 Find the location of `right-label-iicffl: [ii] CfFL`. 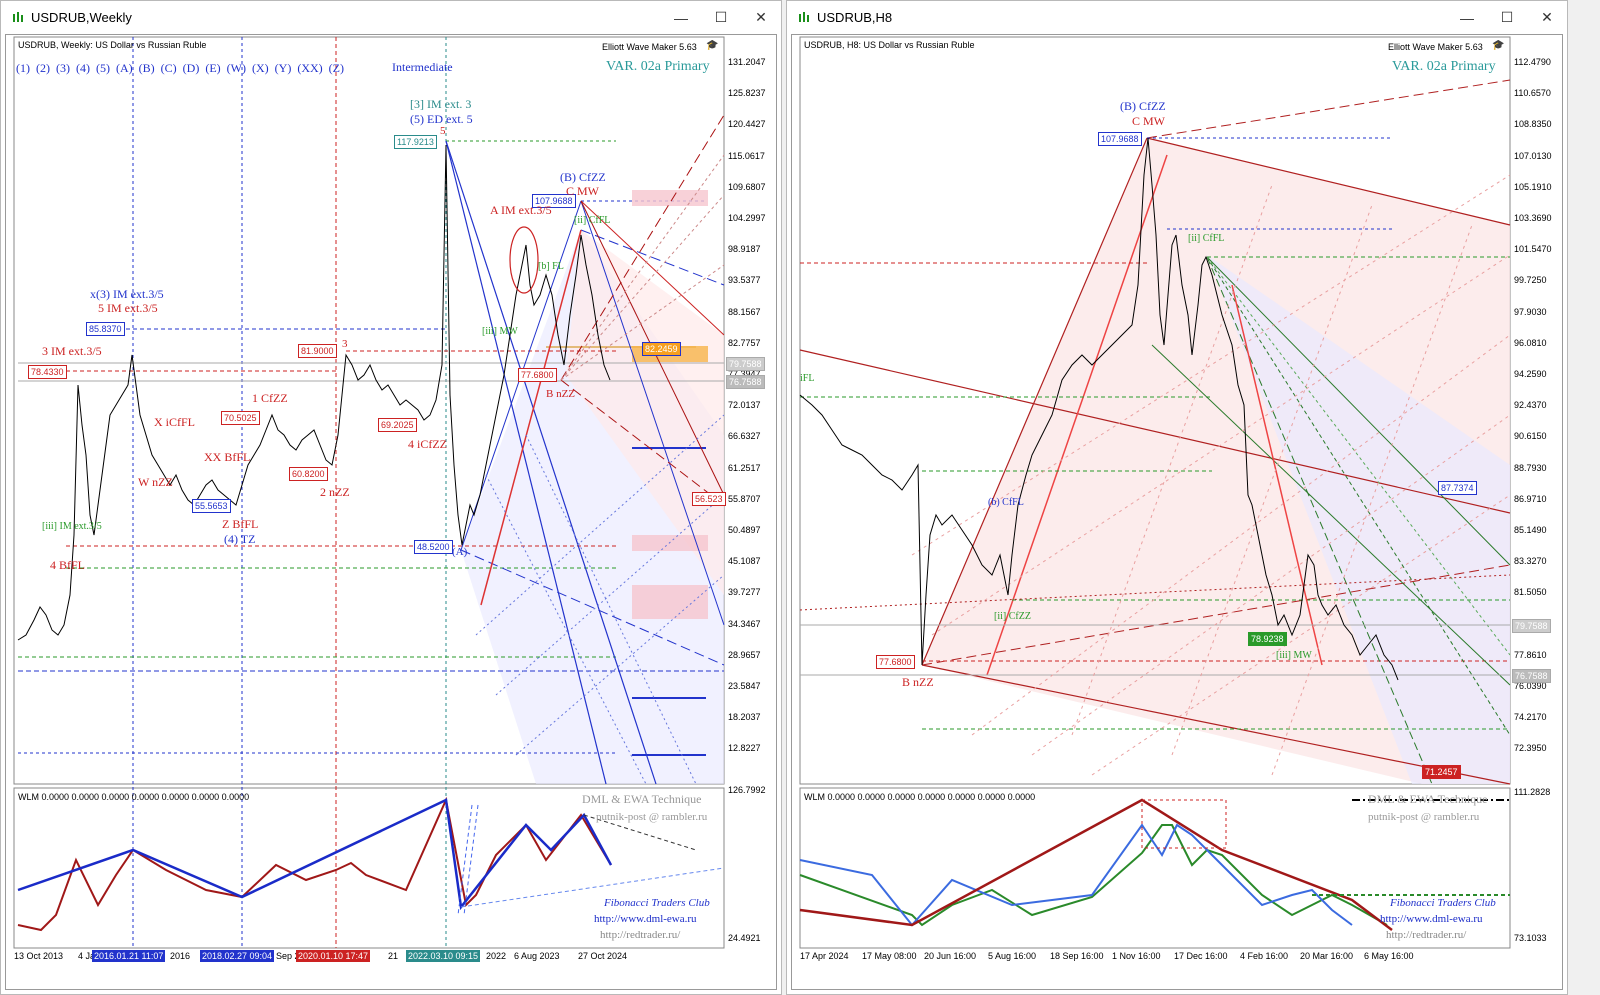

right-label-iicffl: [ii] CfFL is located at coordinates (1206, 238).